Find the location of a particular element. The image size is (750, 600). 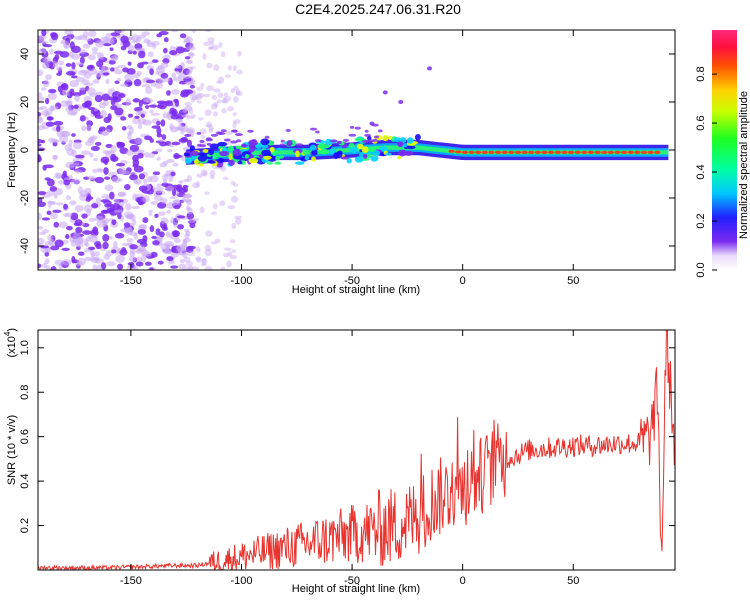

colorbar-ticks: 0.0 0.2 0.4 0.6 0.8 is located at coordinates (706, 172).